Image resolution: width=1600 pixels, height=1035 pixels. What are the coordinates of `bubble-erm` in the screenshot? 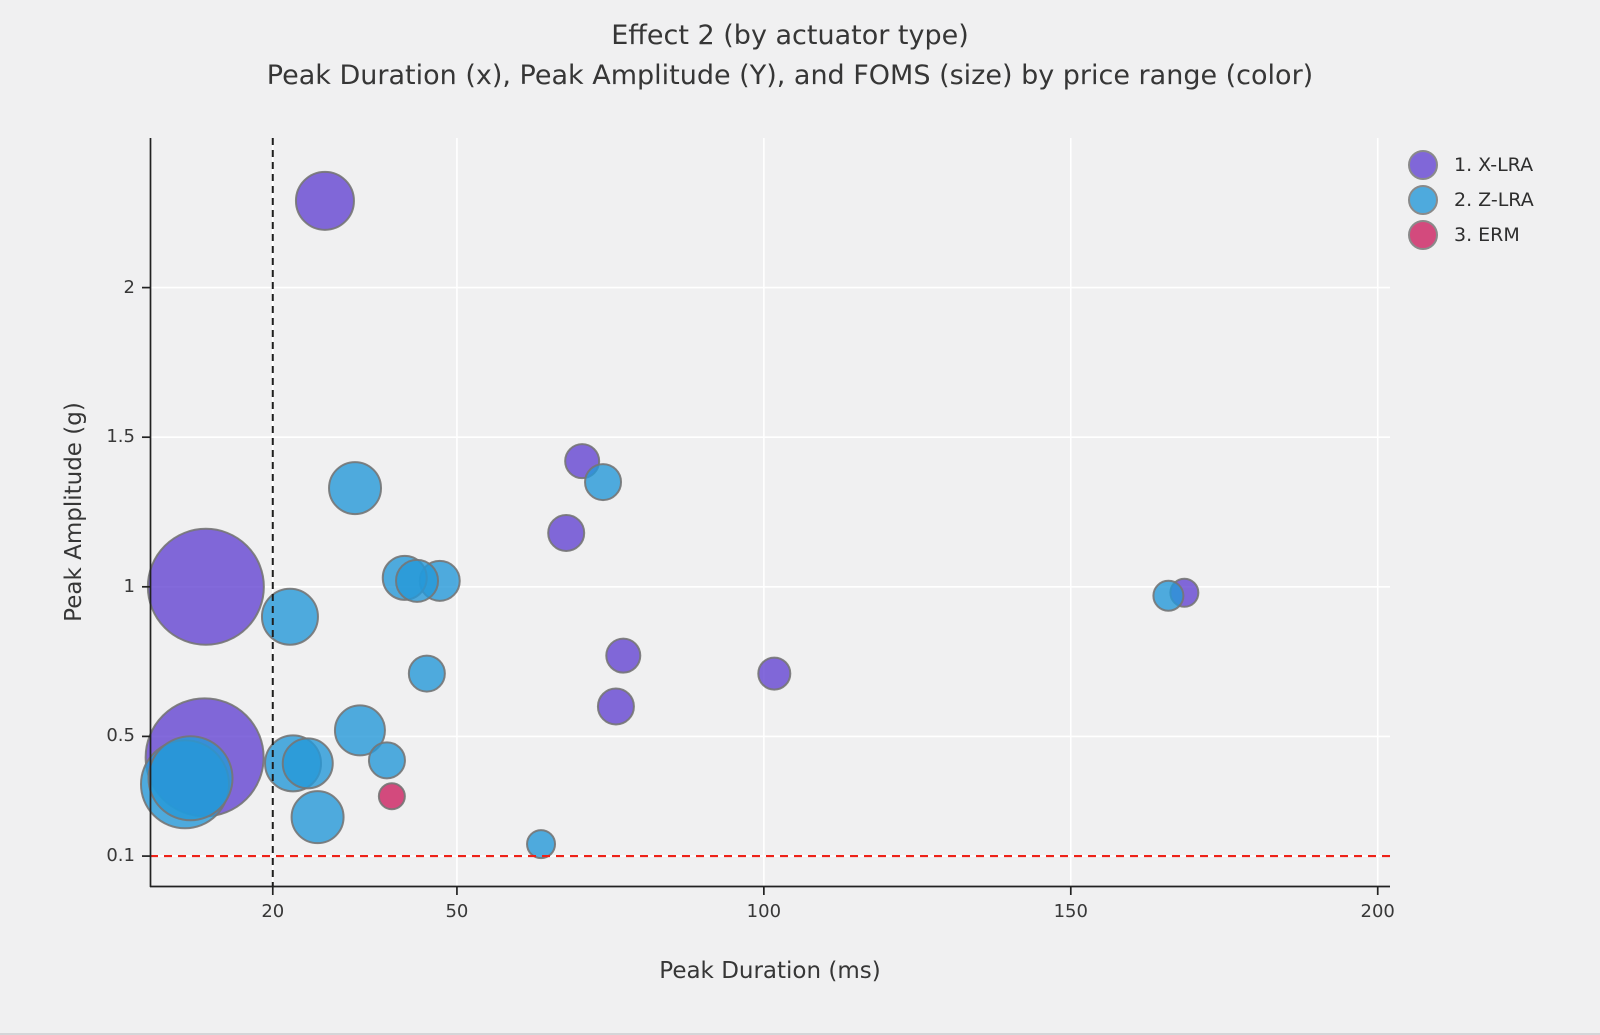 It's located at (391, 796).